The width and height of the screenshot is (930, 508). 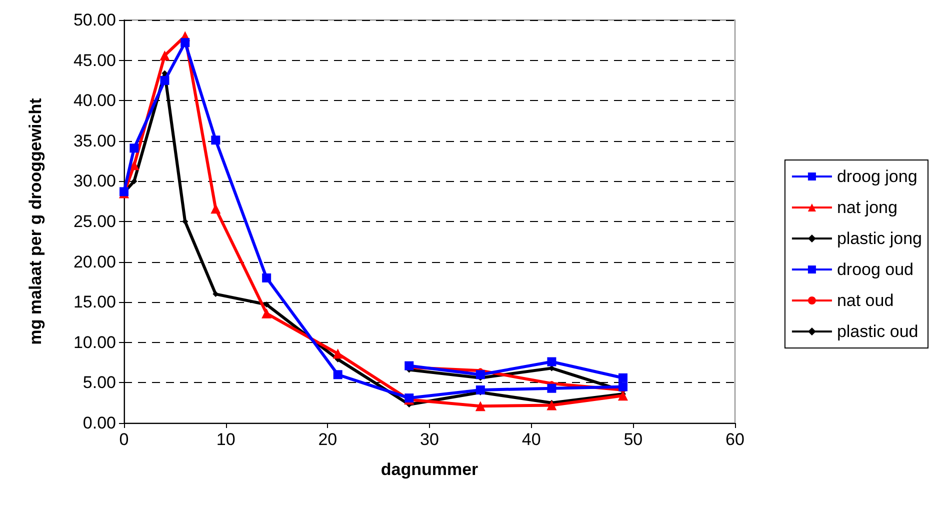 I want to click on legend-label: nat oud, so click(x=865, y=300).